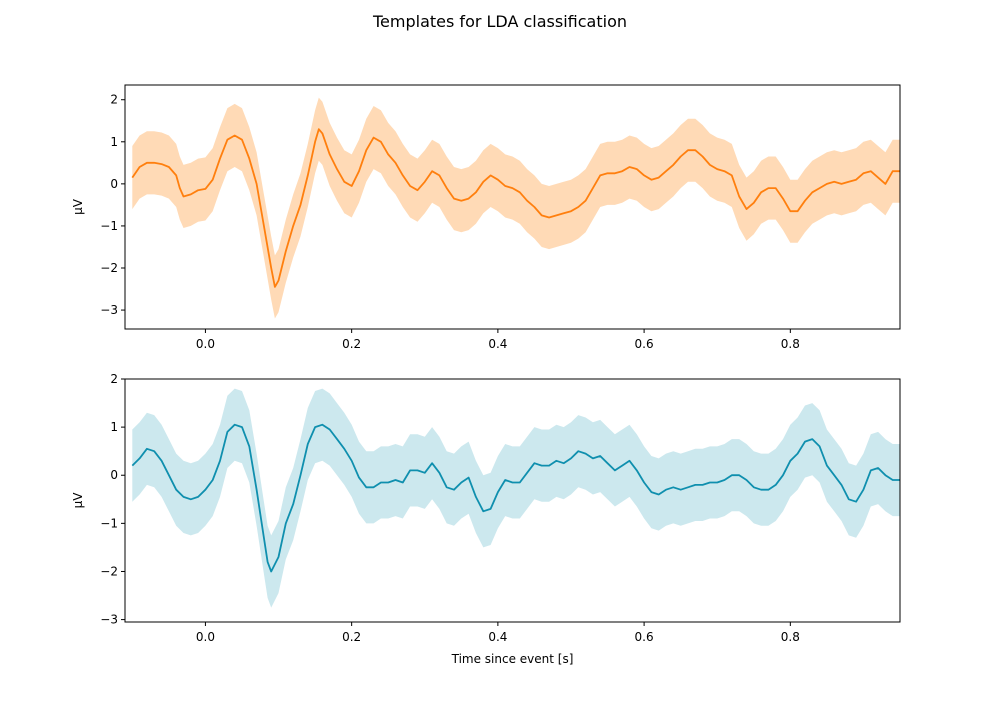 The image size is (1000, 704). Describe the element at coordinates (512, 659) in the screenshot. I see `x-axis-label: Time since event [s]` at that location.